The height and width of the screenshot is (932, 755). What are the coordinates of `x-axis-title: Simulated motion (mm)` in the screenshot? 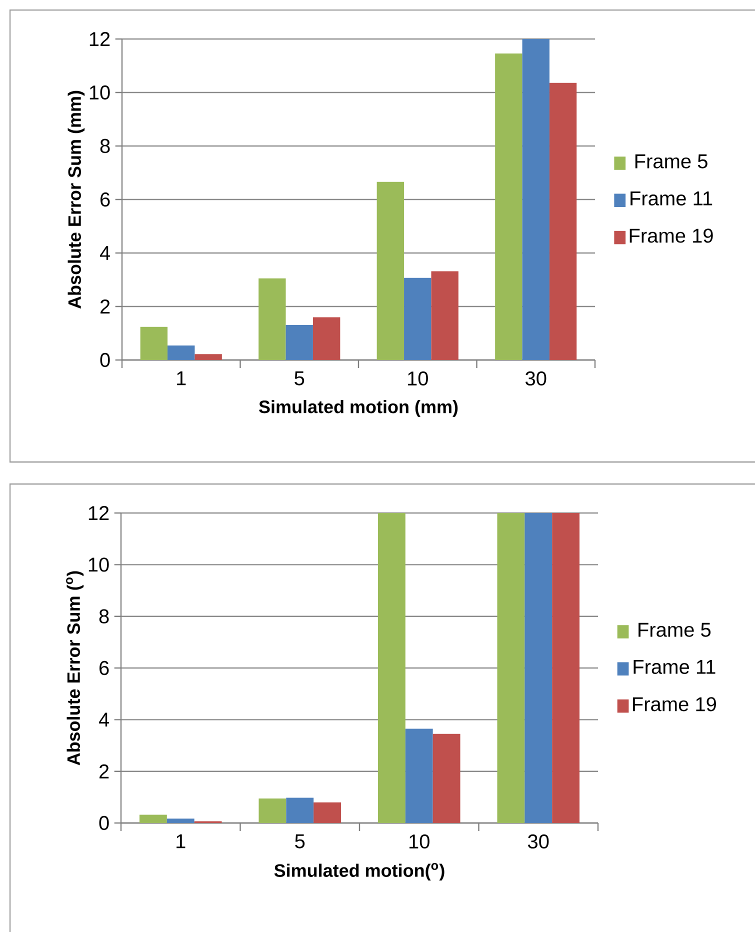 It's located at (358, 408).